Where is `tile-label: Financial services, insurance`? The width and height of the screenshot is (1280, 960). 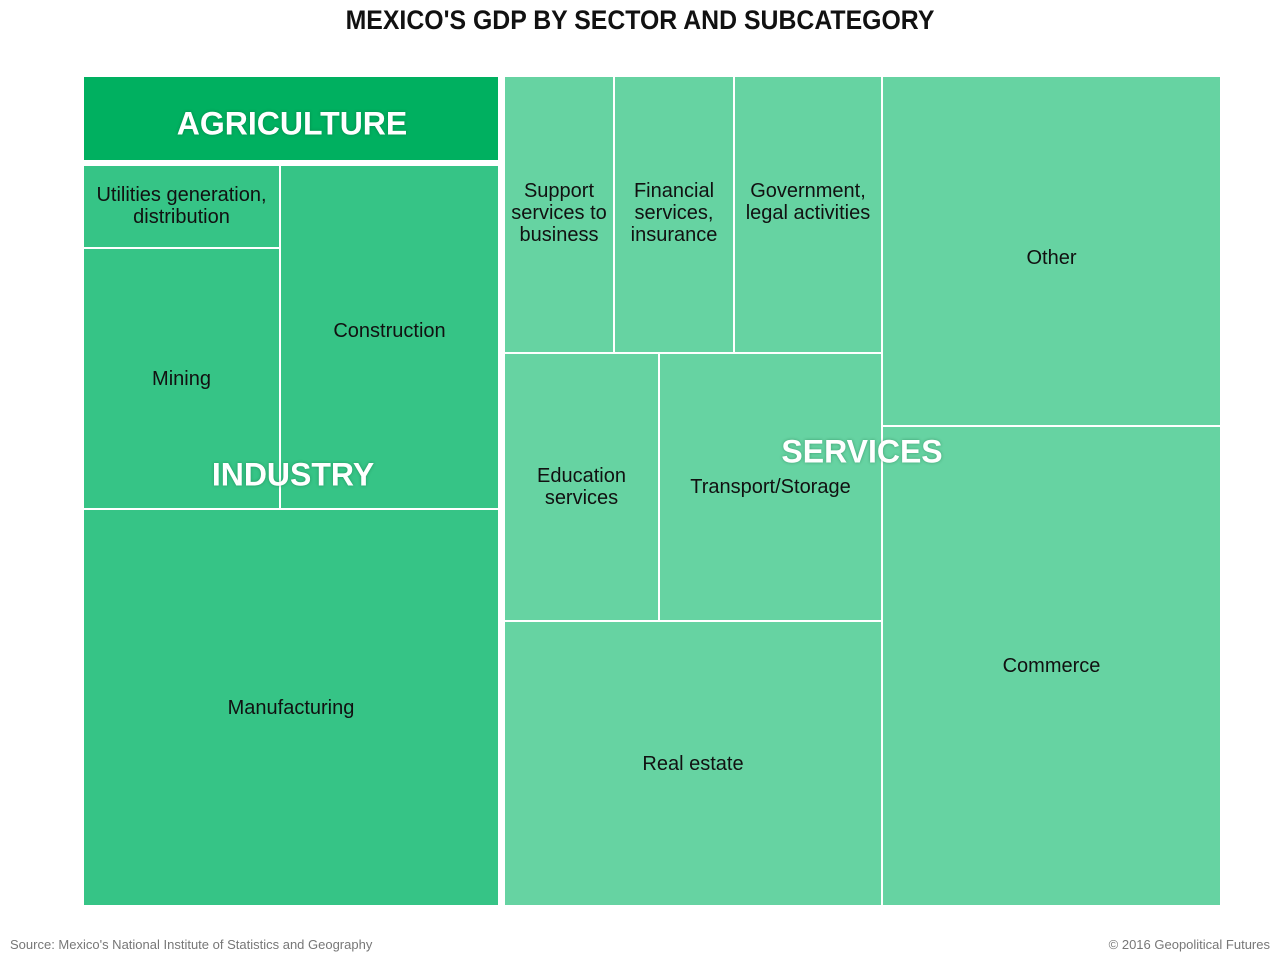
tile-label: Financial services, insurance is located at coordinates (674, 213).